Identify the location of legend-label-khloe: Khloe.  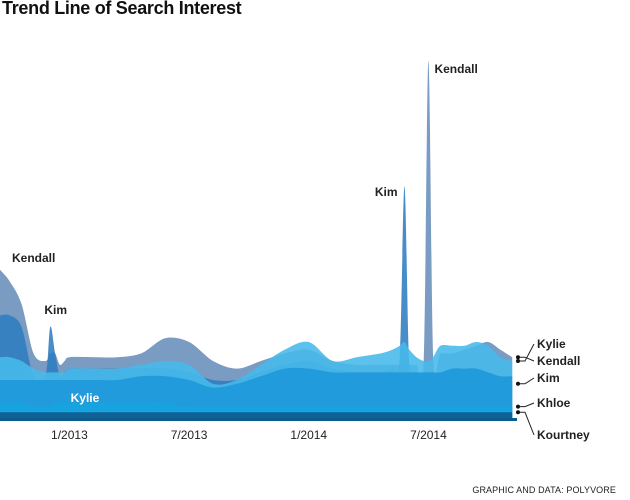
(554, 403).